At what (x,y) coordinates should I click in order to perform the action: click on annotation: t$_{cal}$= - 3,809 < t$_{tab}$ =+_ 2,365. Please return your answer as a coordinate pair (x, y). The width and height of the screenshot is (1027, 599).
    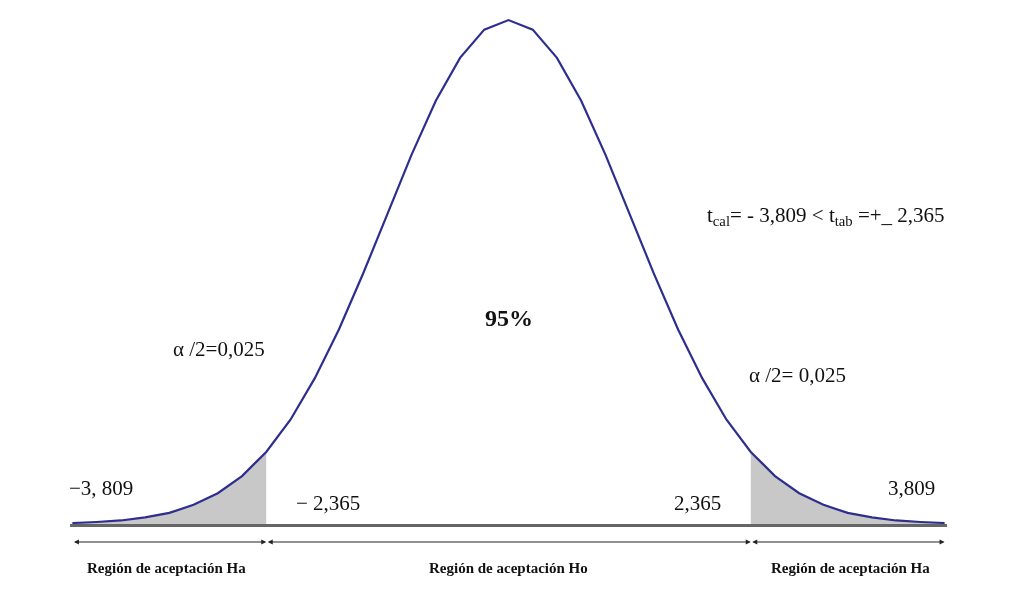
    Looking at the image, I should click on (826, 216).